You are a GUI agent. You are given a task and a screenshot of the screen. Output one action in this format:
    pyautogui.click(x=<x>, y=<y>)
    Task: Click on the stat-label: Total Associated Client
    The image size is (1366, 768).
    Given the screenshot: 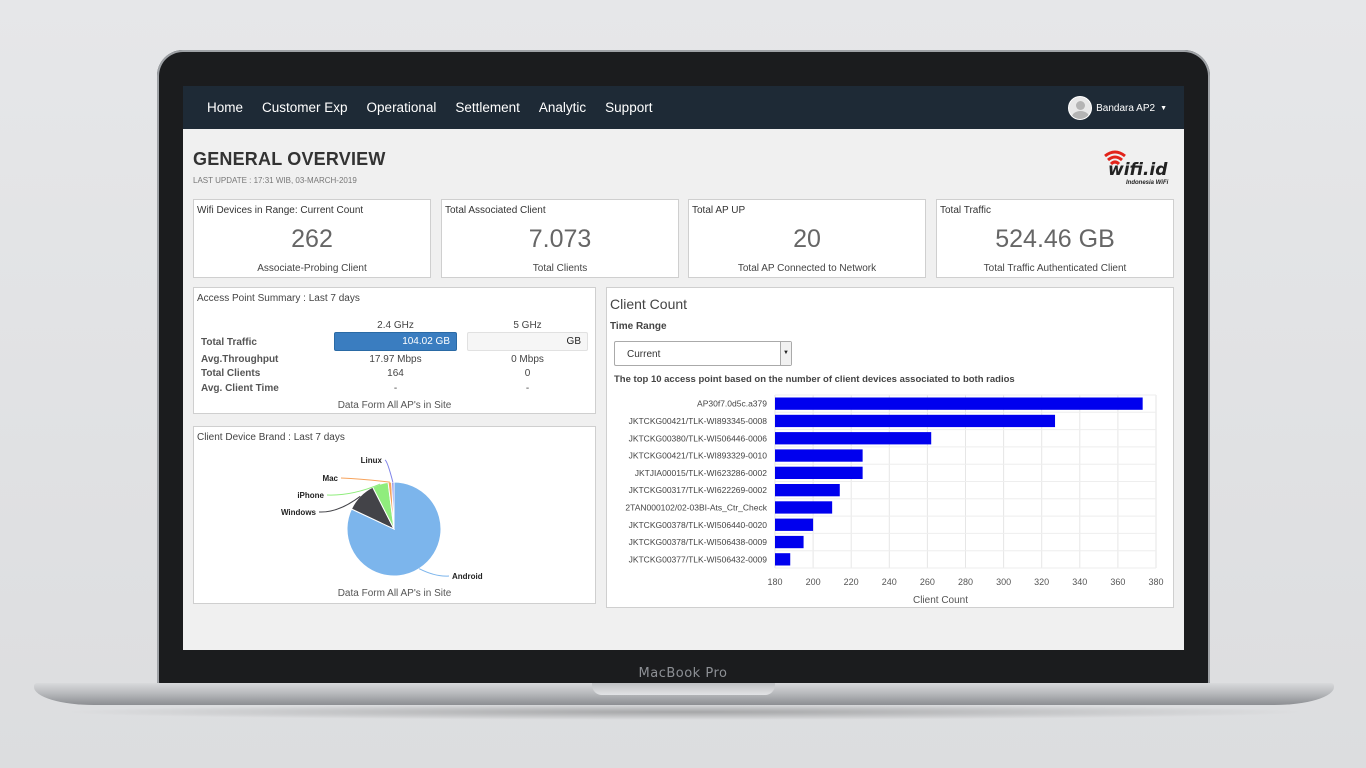 What is the action you would take?
    pyautogui.click(x=495, y=210)
    